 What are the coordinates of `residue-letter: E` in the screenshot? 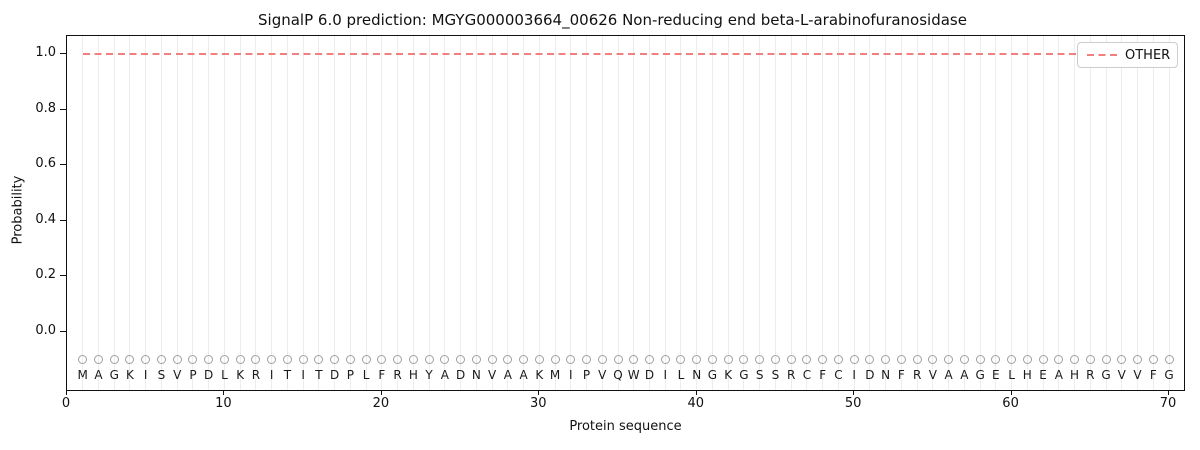 It's located at (996, 375).